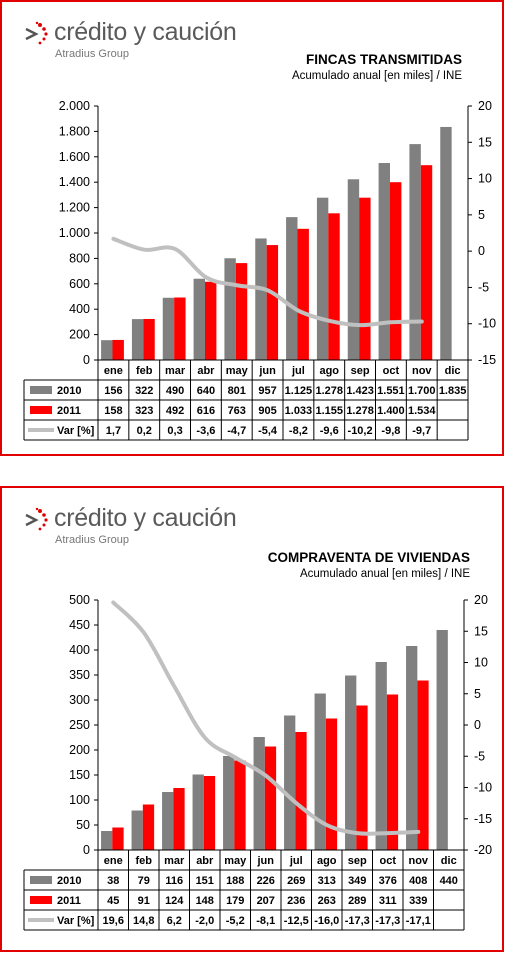  I want to click on x-tick-label: oct, so click(388, 861).